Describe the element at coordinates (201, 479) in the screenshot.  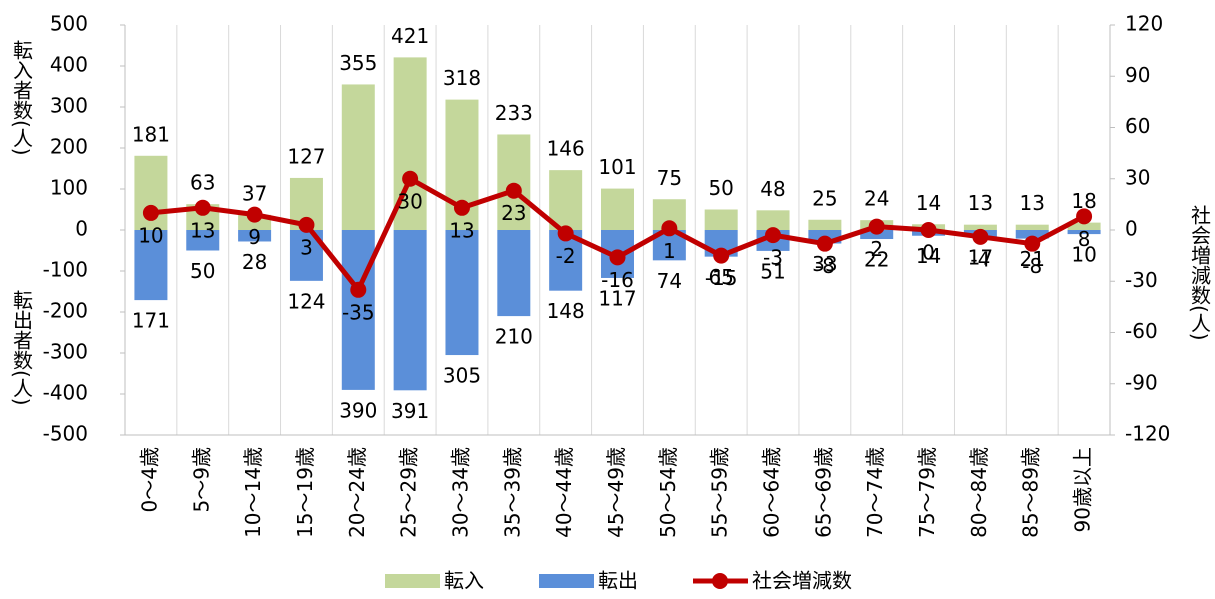
I see `x-tick-label: 5～9歳` at that location.